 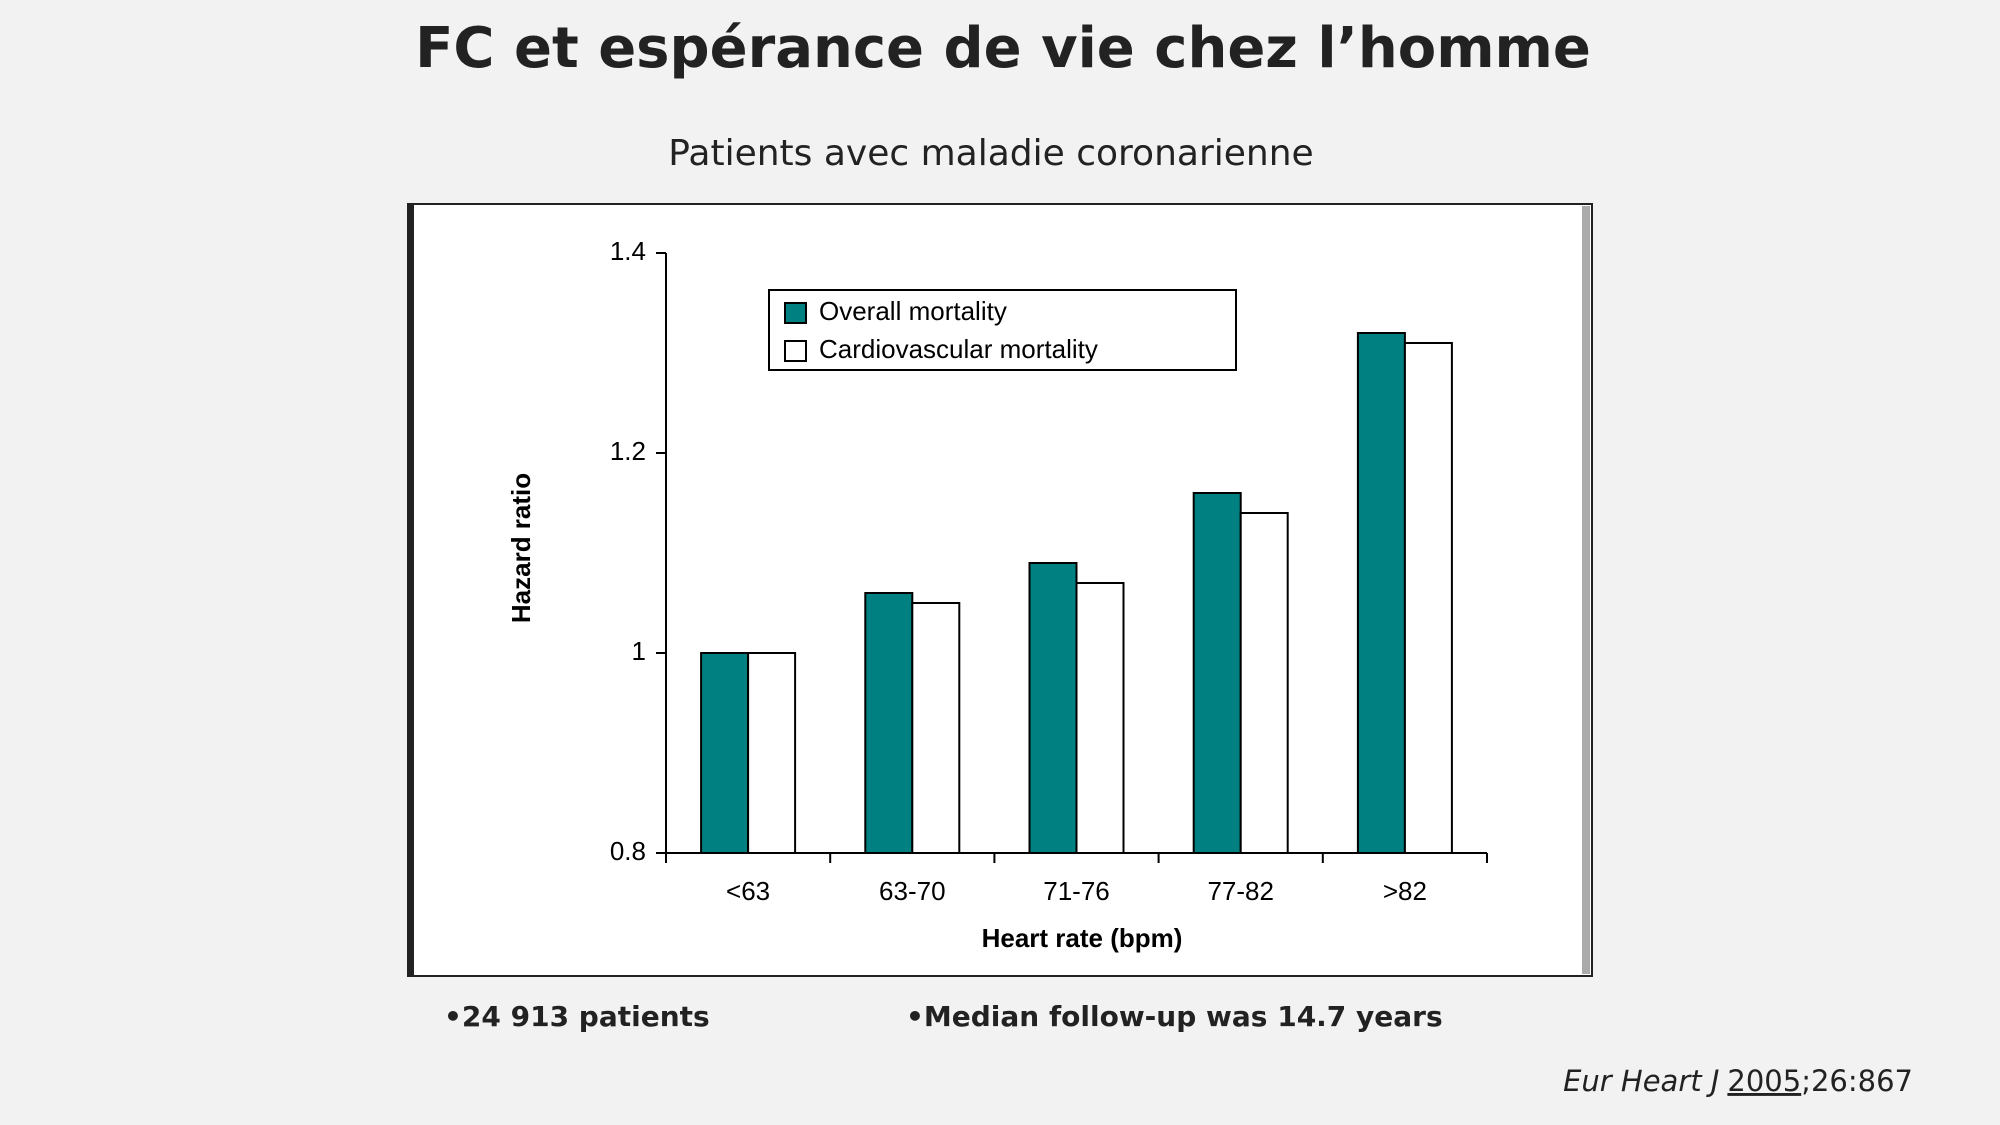 I want to click on legend-label: Overall mortality, so click(x=913, y=311).